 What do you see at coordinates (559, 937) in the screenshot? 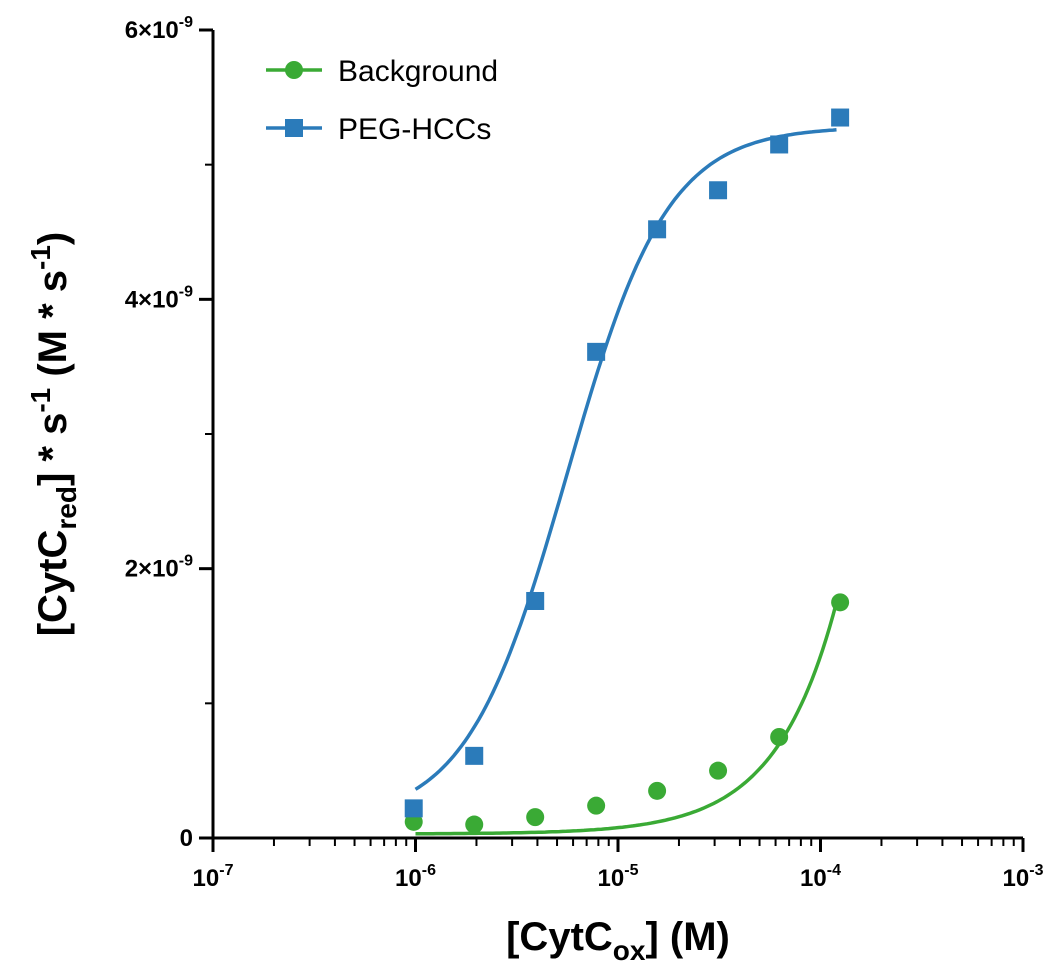
I see `x-axis-title-text: [CytC` at bounding box center [559, 937].